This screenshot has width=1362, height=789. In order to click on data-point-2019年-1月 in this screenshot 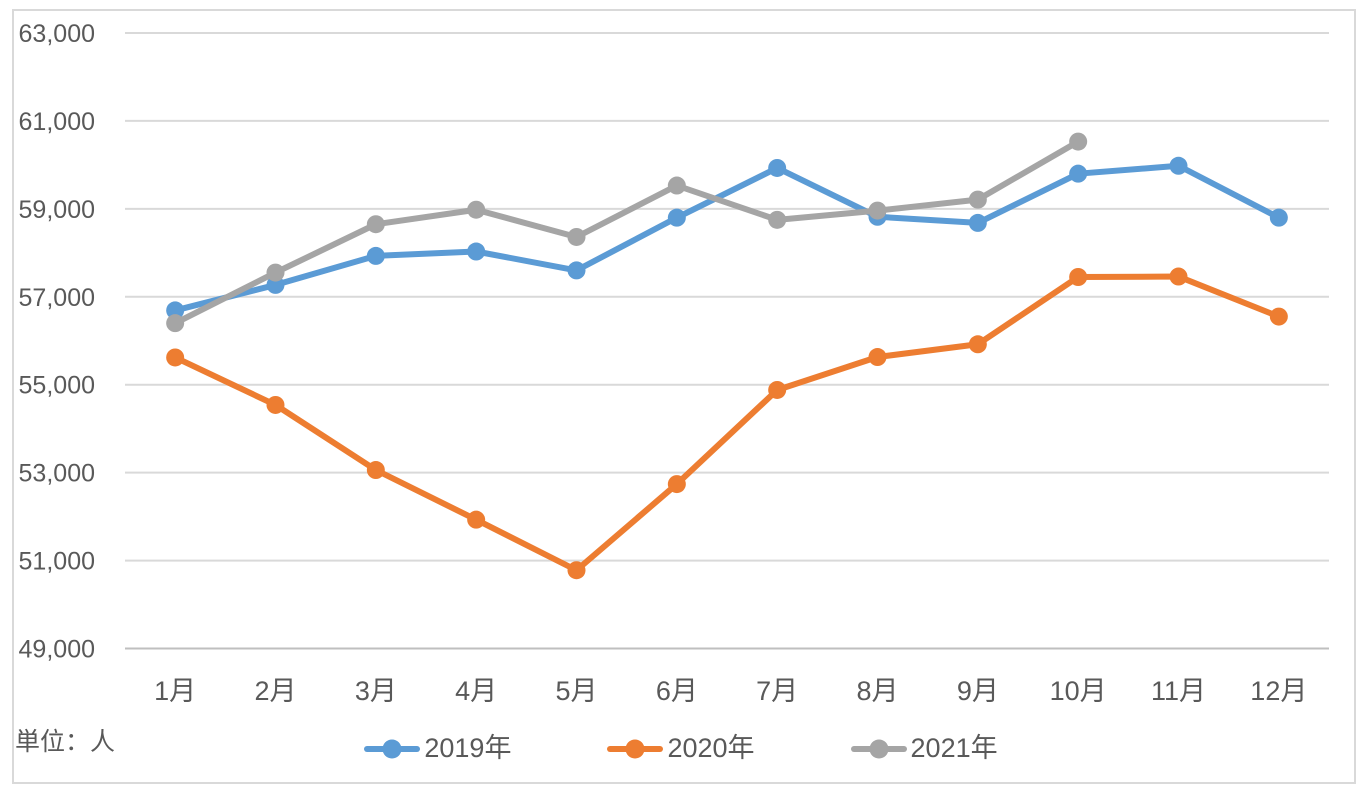, I will do `click(175, 310)`.